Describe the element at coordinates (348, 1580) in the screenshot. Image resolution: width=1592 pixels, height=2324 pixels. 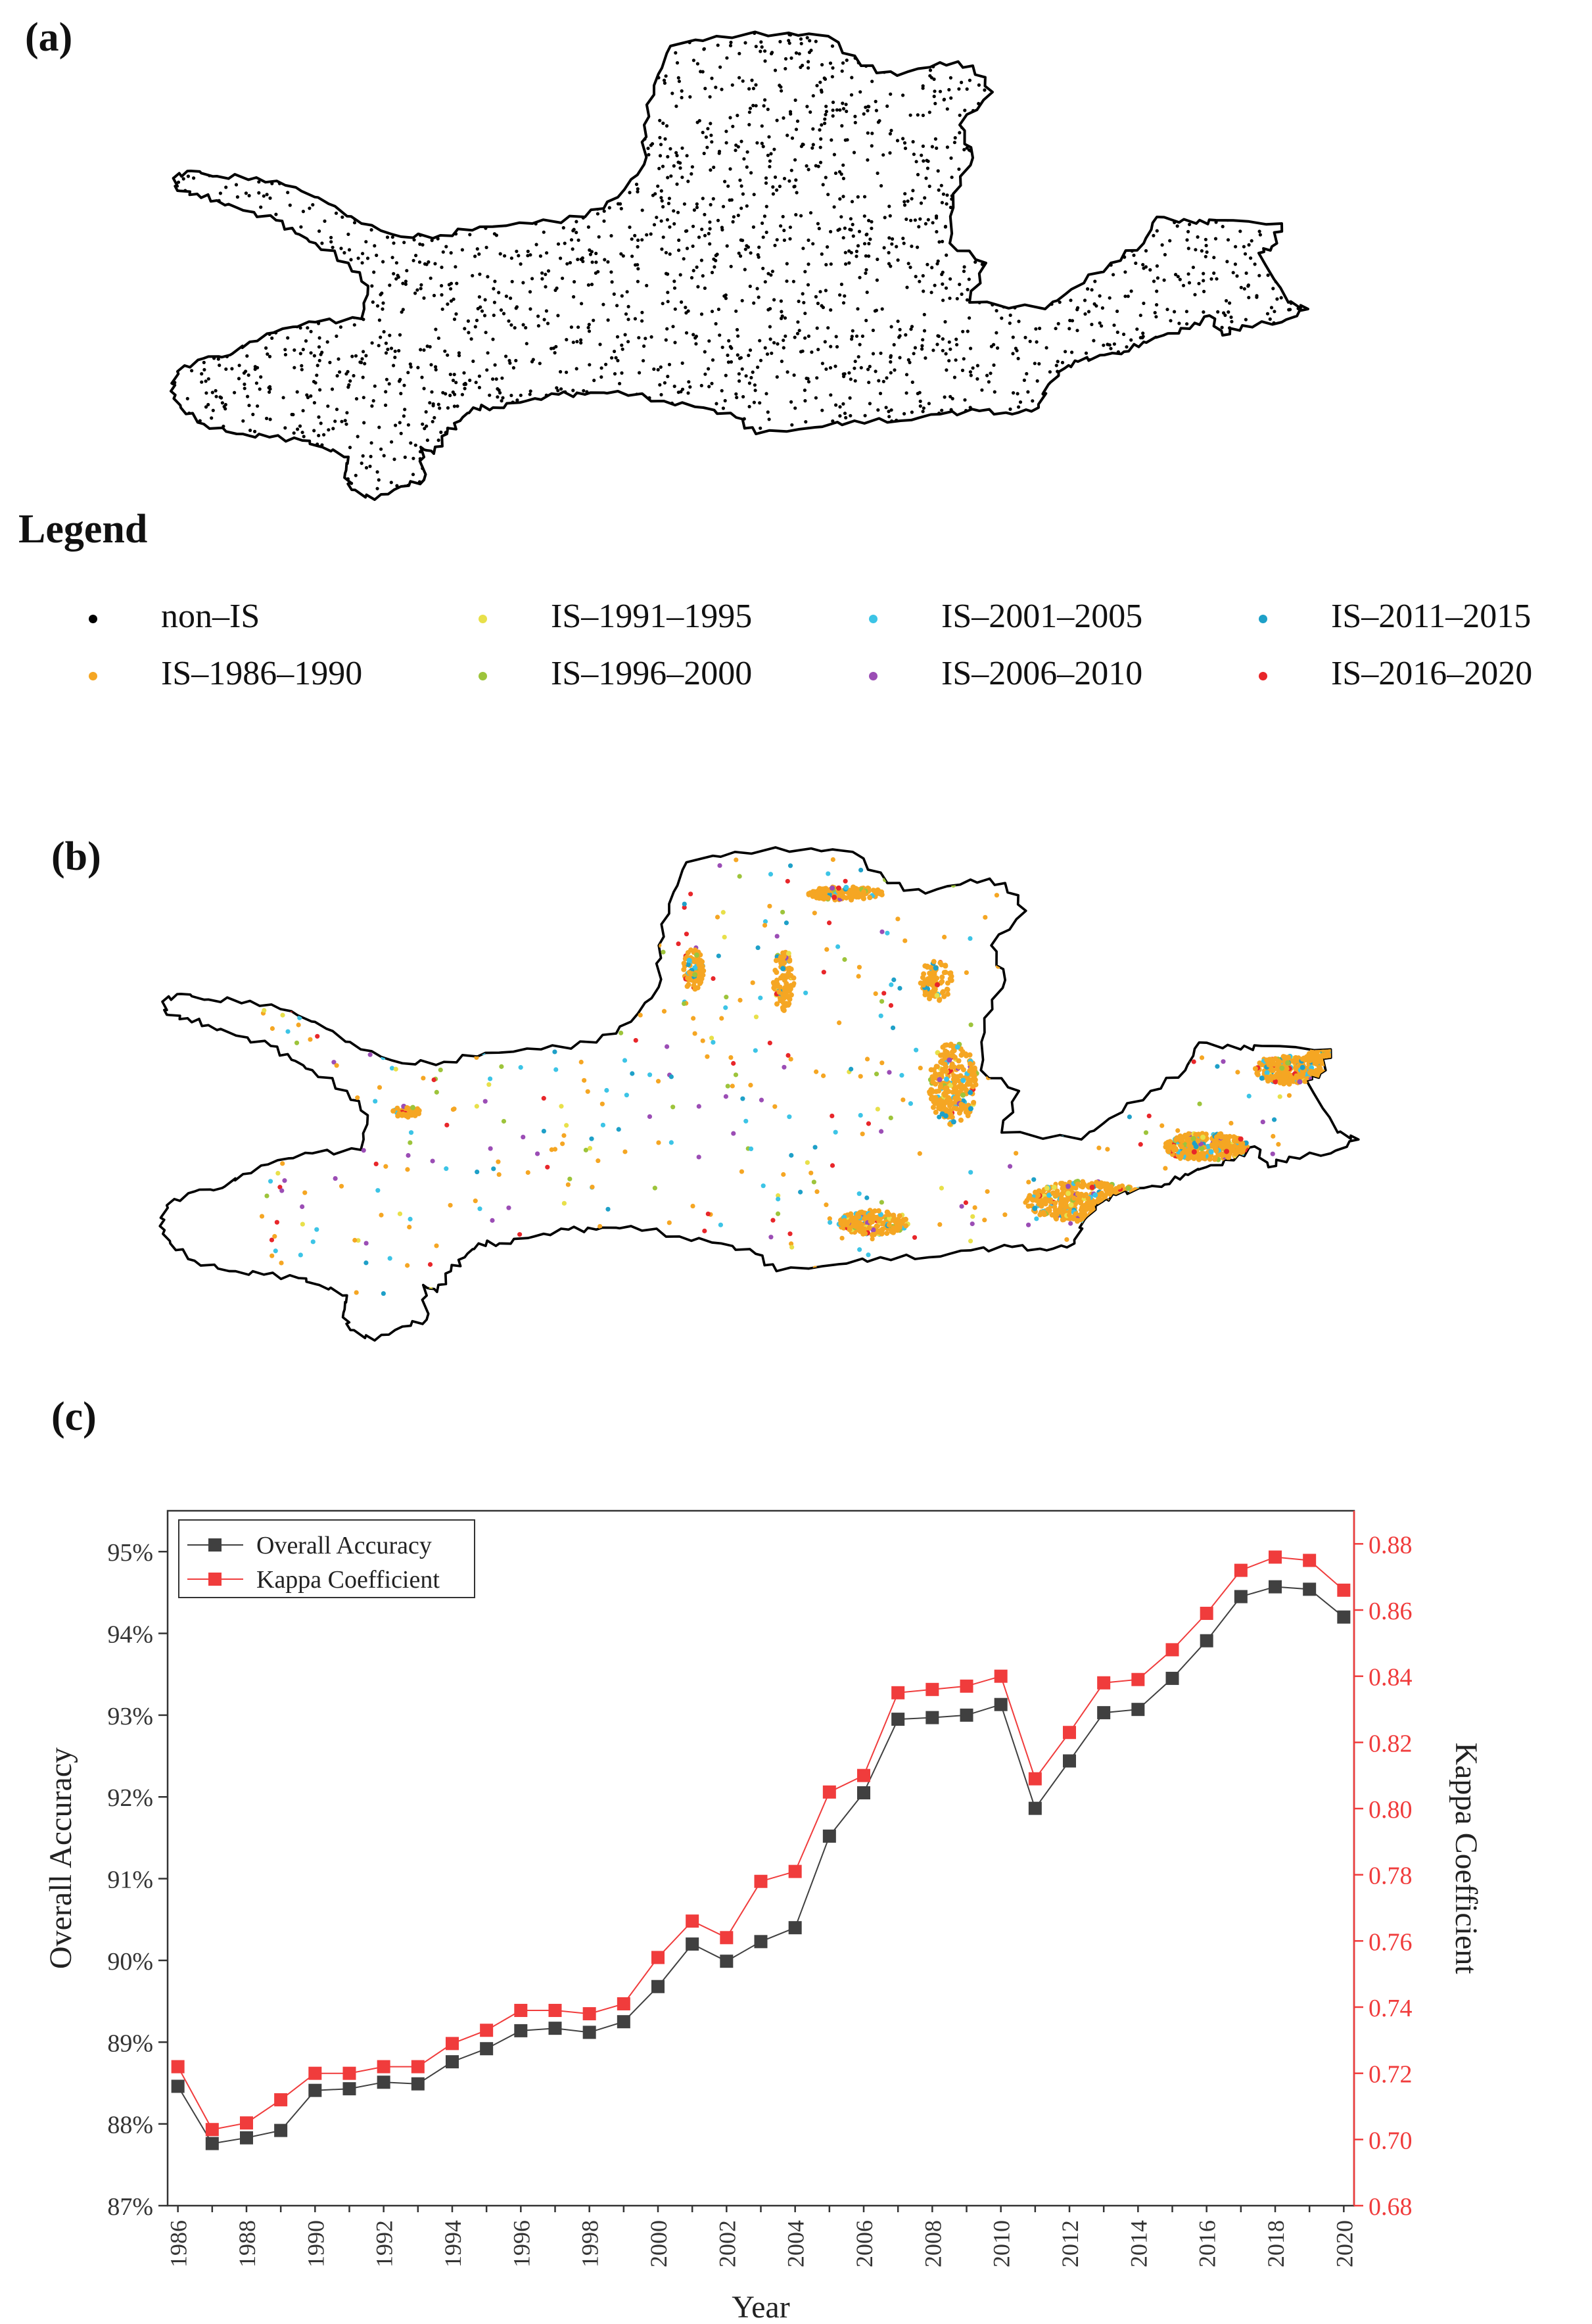
I see `legend-series-label: Kappa Coefficient` at that location.